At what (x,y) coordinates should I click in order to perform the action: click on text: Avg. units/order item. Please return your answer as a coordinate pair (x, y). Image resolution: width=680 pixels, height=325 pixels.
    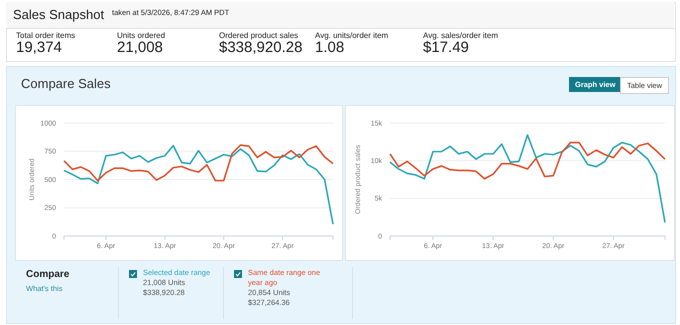
    Looking at the image, I should click on (351, 35).